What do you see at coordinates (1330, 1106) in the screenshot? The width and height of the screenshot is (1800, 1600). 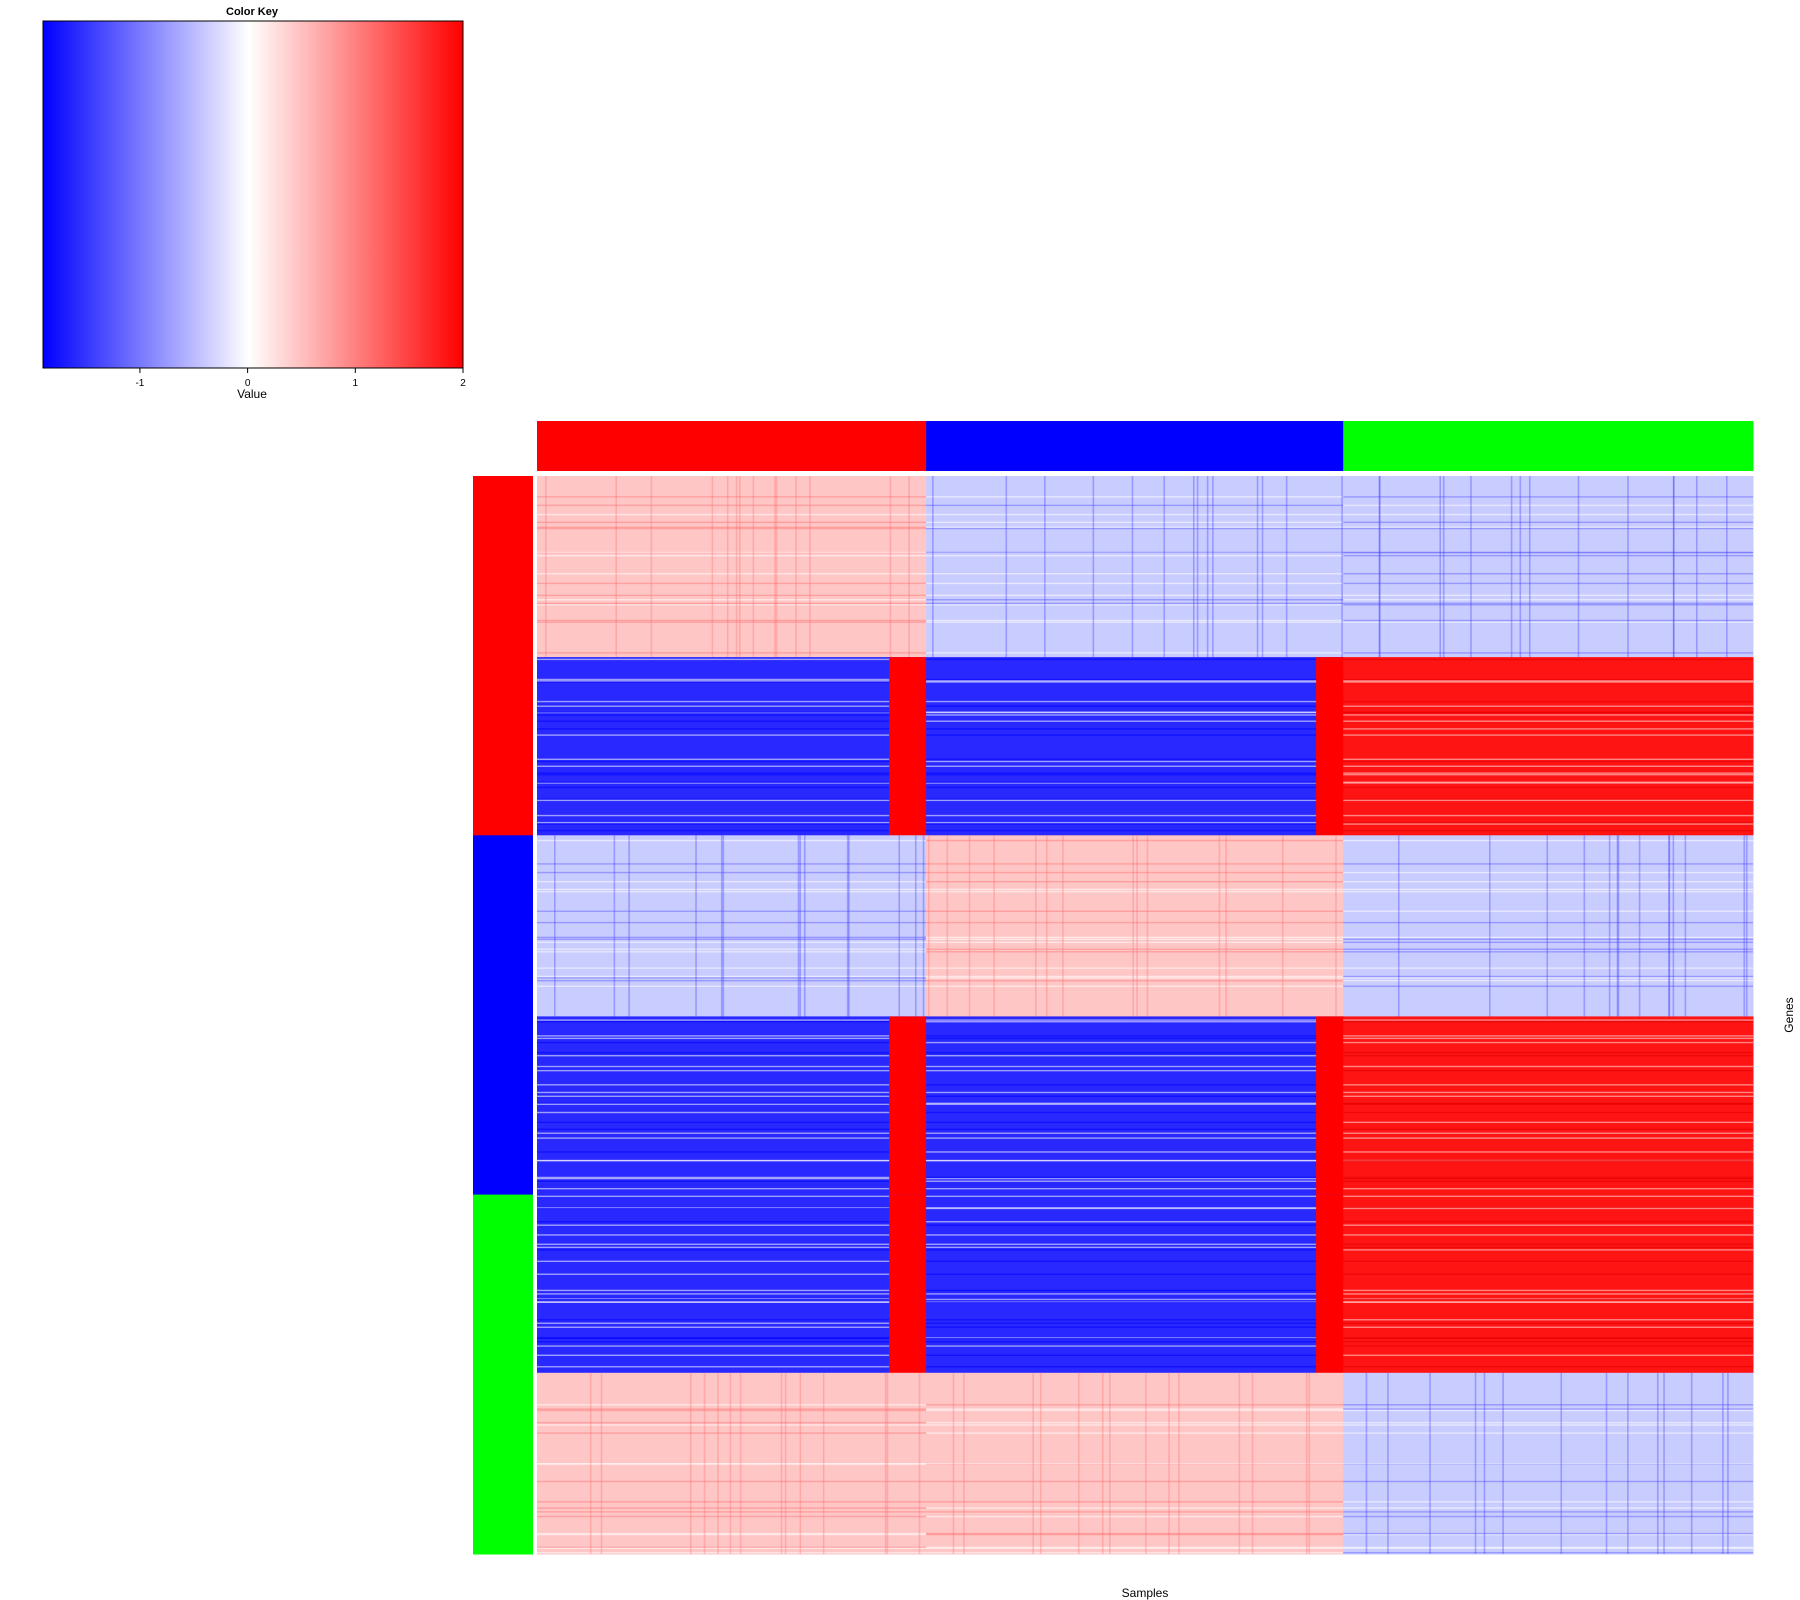 I see `heatmap-tail-block` at bounding box center [1330, 1106].